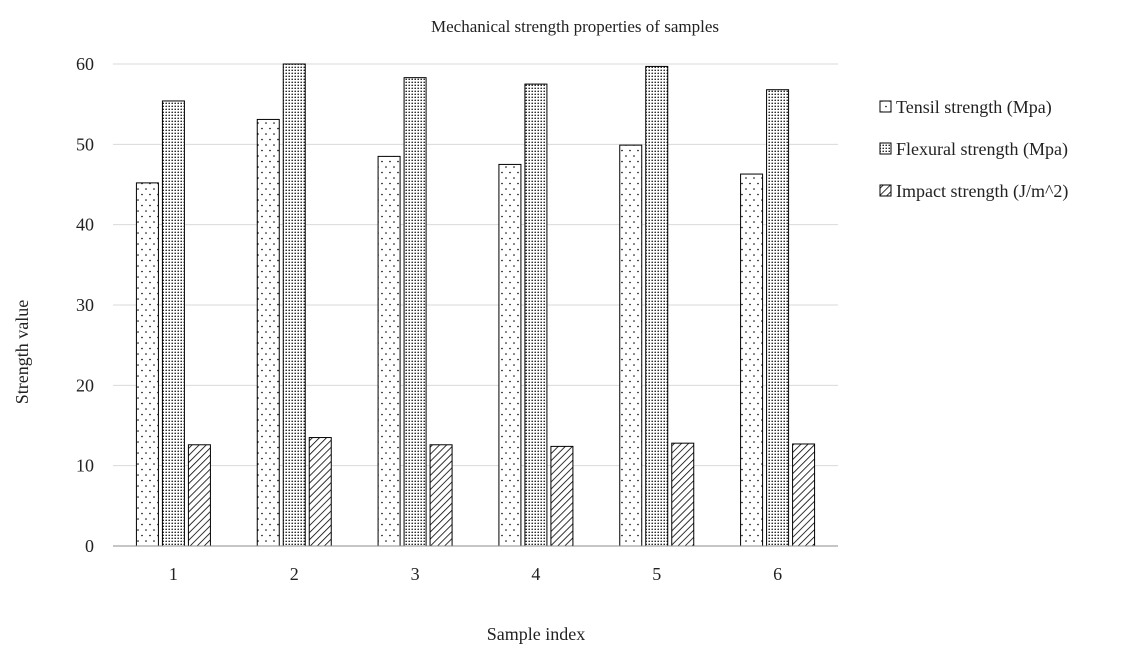 This screenshot has width=1130, height=648. Describe the element at coordinates (535, 574) in the screenshot. I see `x-tick-label: 4` at that location.